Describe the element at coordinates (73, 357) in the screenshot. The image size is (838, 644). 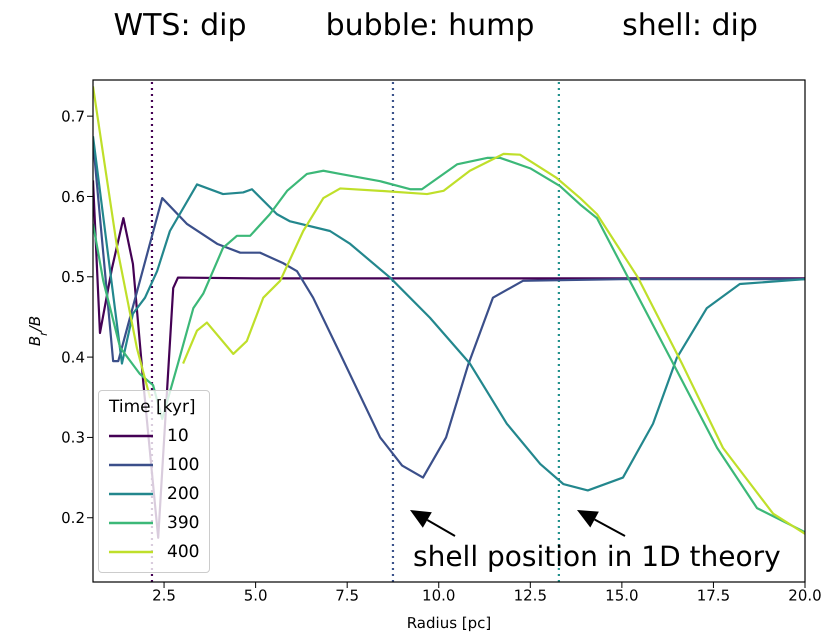
I see `y-tick-label: 0.4` at that location.